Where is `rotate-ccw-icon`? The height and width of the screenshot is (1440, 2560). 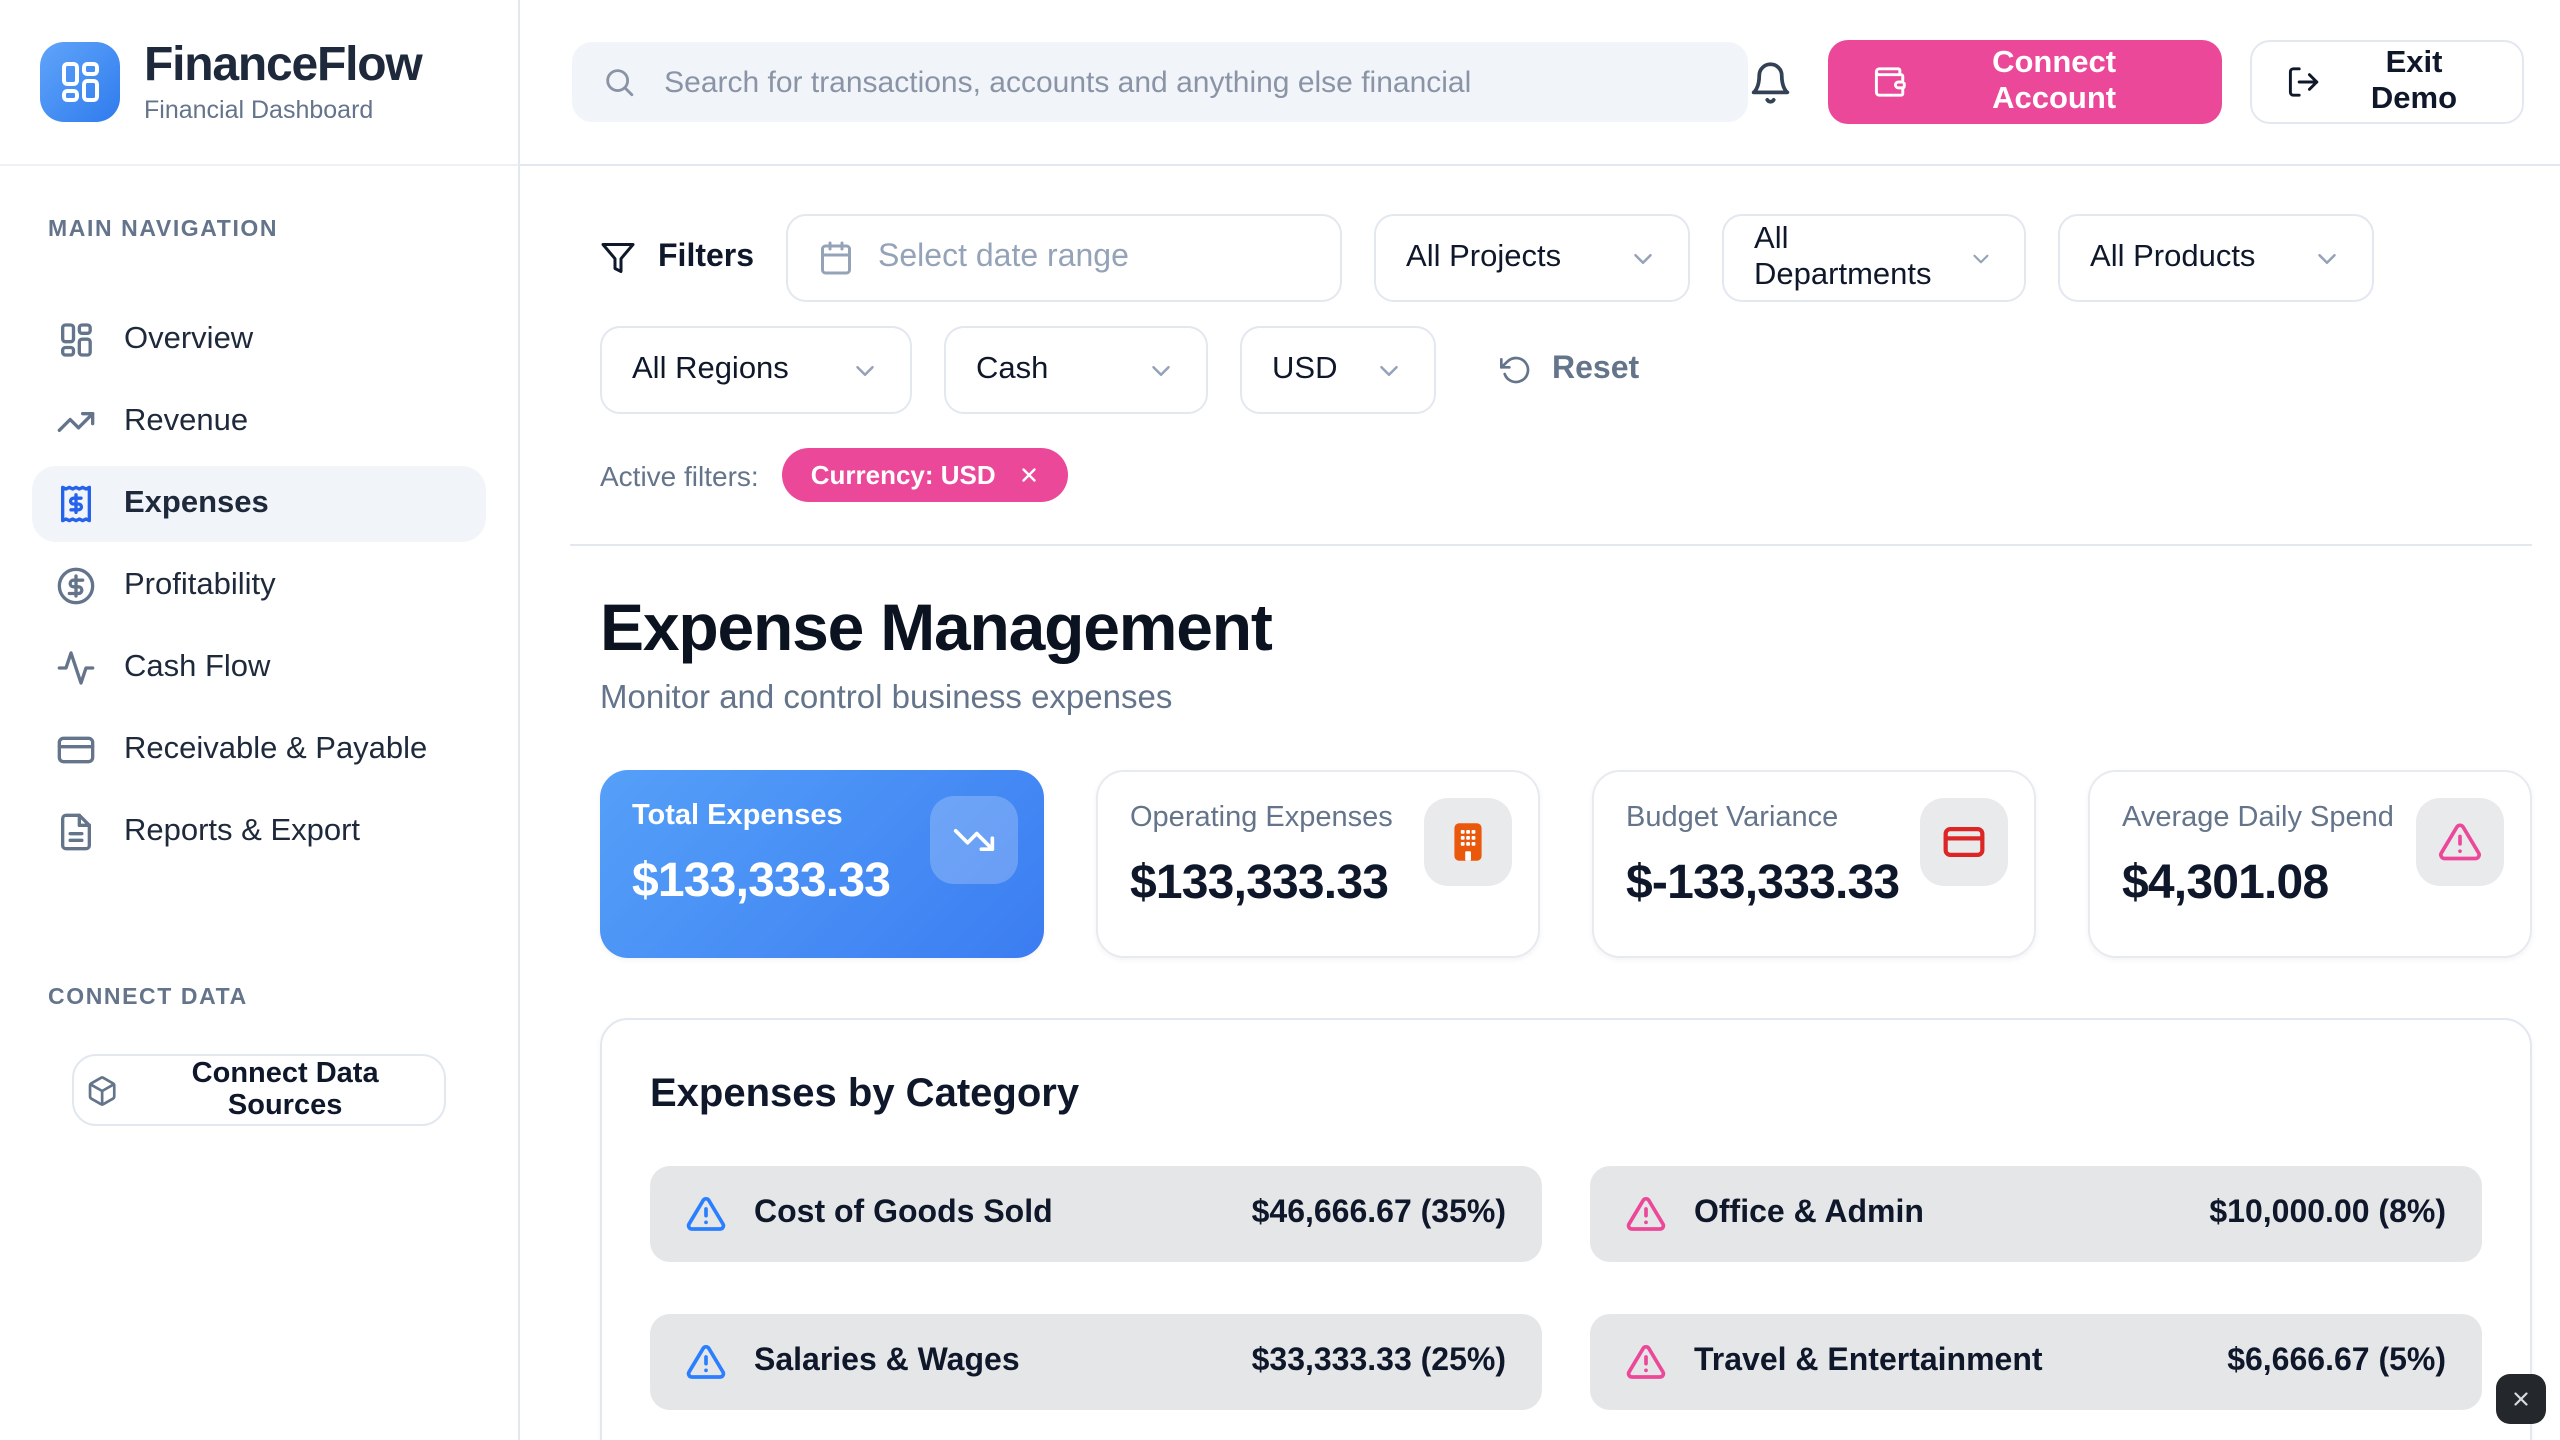 rotate-ccw-icon is located at coordinates (1516, 370).